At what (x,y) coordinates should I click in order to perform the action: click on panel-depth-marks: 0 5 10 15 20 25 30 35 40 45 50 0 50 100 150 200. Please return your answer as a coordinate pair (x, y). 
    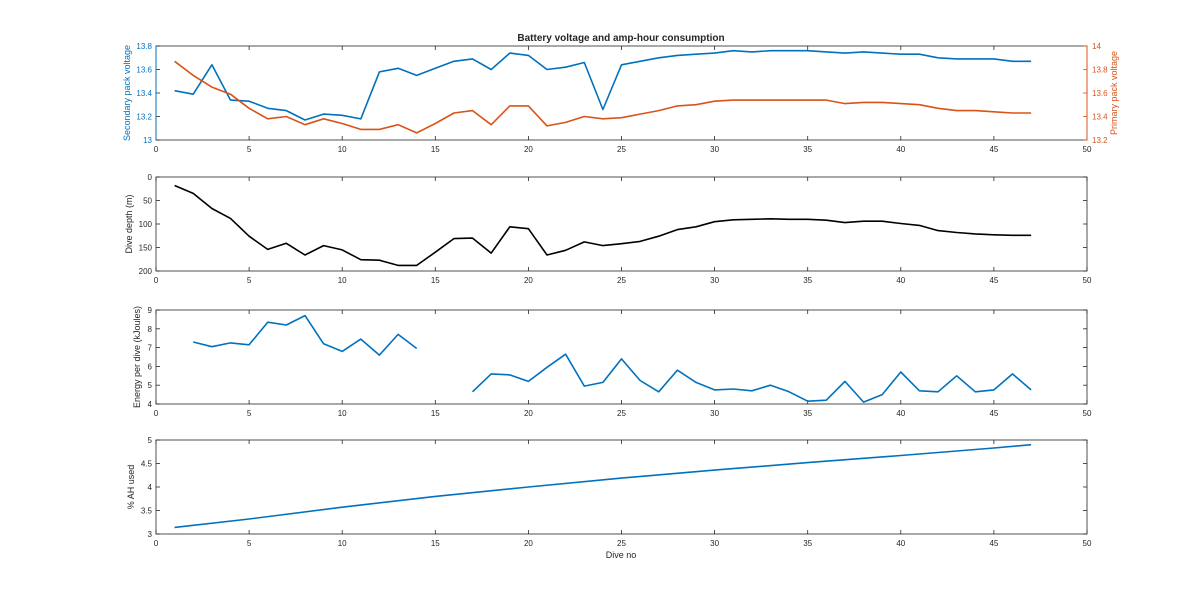
    Looking at the image, I should click on (615, 229).